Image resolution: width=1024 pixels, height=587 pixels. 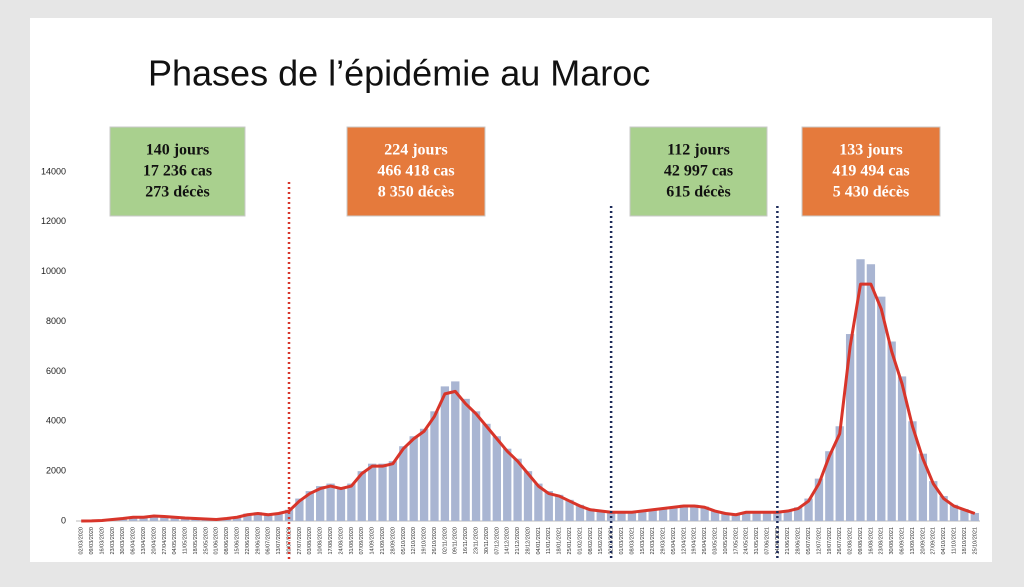 What do you see at coordinates (684, 541) in the screenshot?
I see `x-tick-label: 12/04/2021` at bounding box center [684, 541].